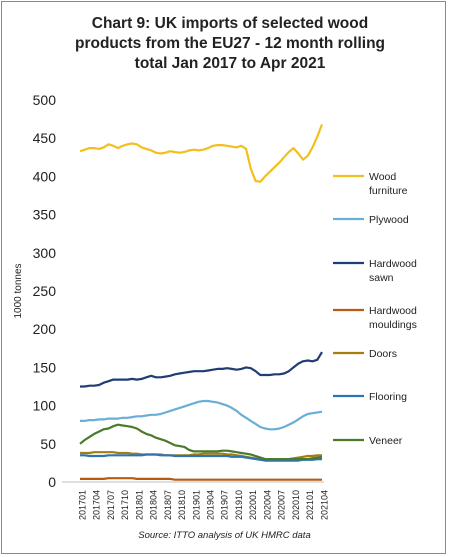 Image resolution: width=449 pixels, height=557 pixels. What do you see at coordinates (168, 505) in the screenshot?
I see `x-tick-label: 201807` at bounding box center [168, 505].